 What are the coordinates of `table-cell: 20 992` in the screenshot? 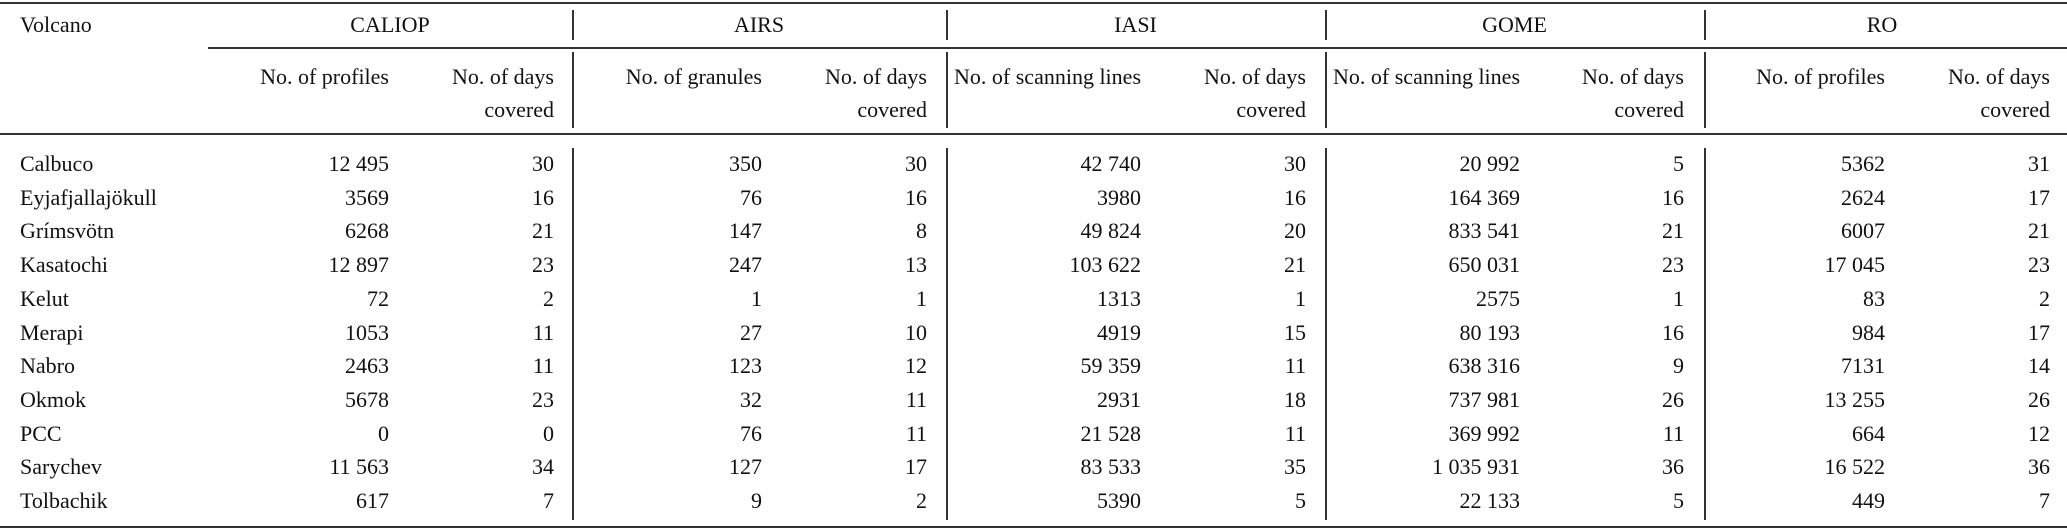 It's located at (1490, 163).